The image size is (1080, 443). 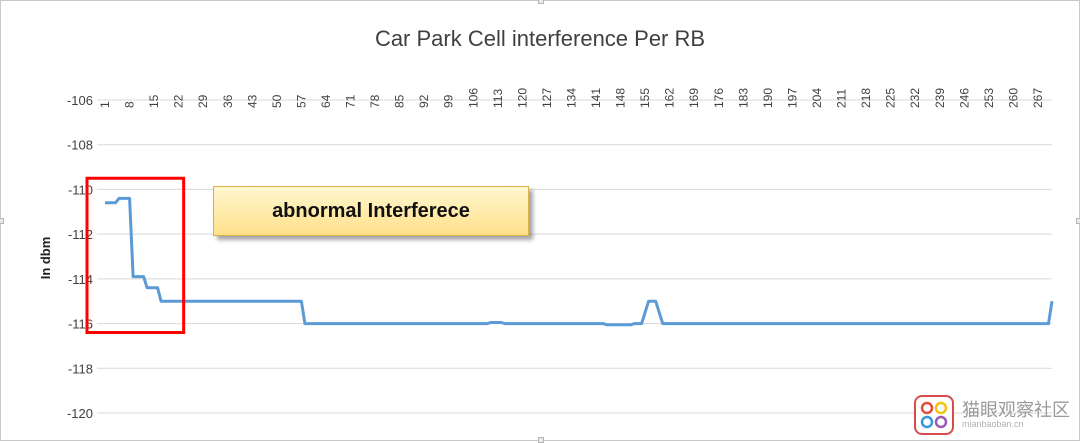 I want to click on y-tick-label: -110, so click(x=80, y=189).